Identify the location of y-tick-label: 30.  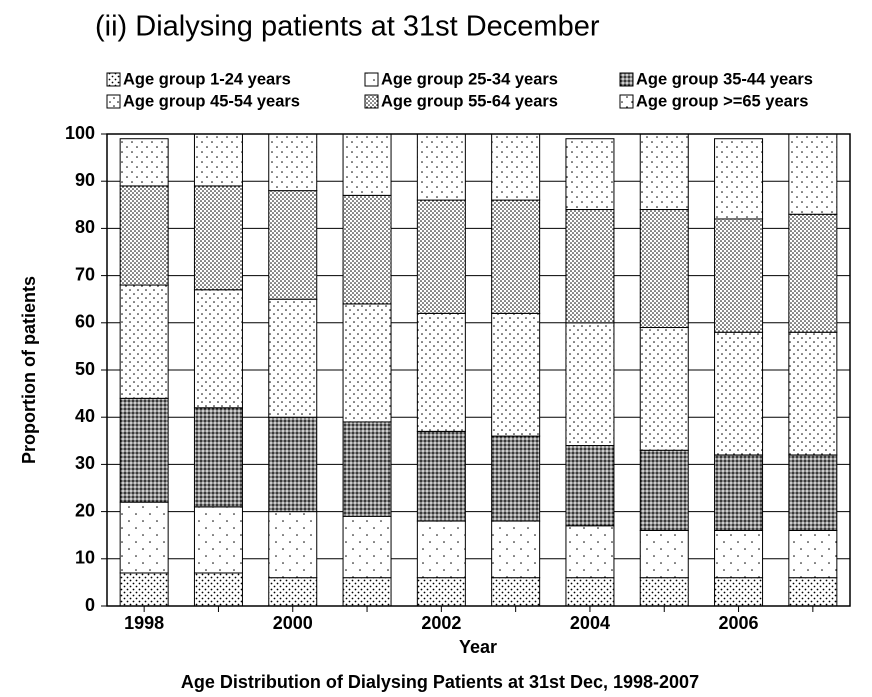
(85, 463).